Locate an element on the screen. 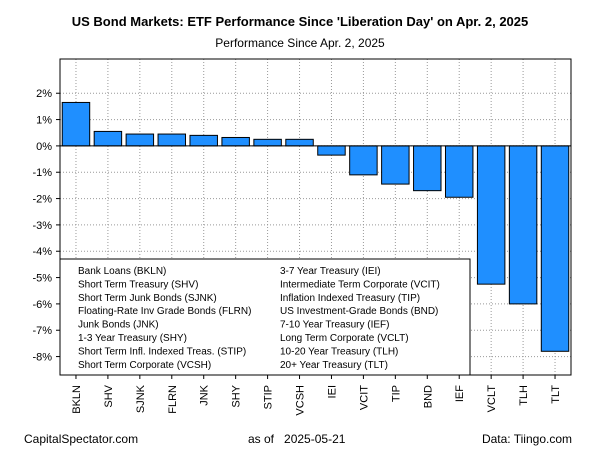 This screenshot has width=600, height=450. x-tick-label: TIP is located at coordinates (396, 393).